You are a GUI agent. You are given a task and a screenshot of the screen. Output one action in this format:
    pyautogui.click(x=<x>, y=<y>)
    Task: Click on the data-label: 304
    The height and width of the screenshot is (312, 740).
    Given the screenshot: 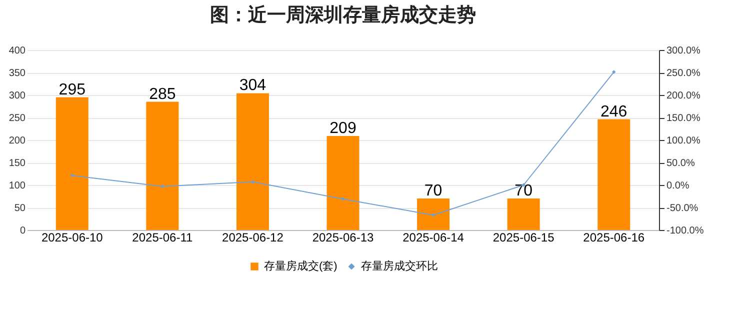 What is the action you would take?
    pyautogui.click(x=252, y=85)
    